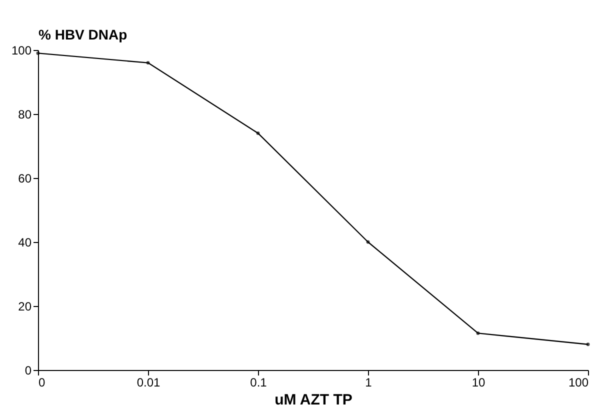  Describe the element at coordinates (28, 371) in the screenshot. I see `y-tick-label: 0` at that location.